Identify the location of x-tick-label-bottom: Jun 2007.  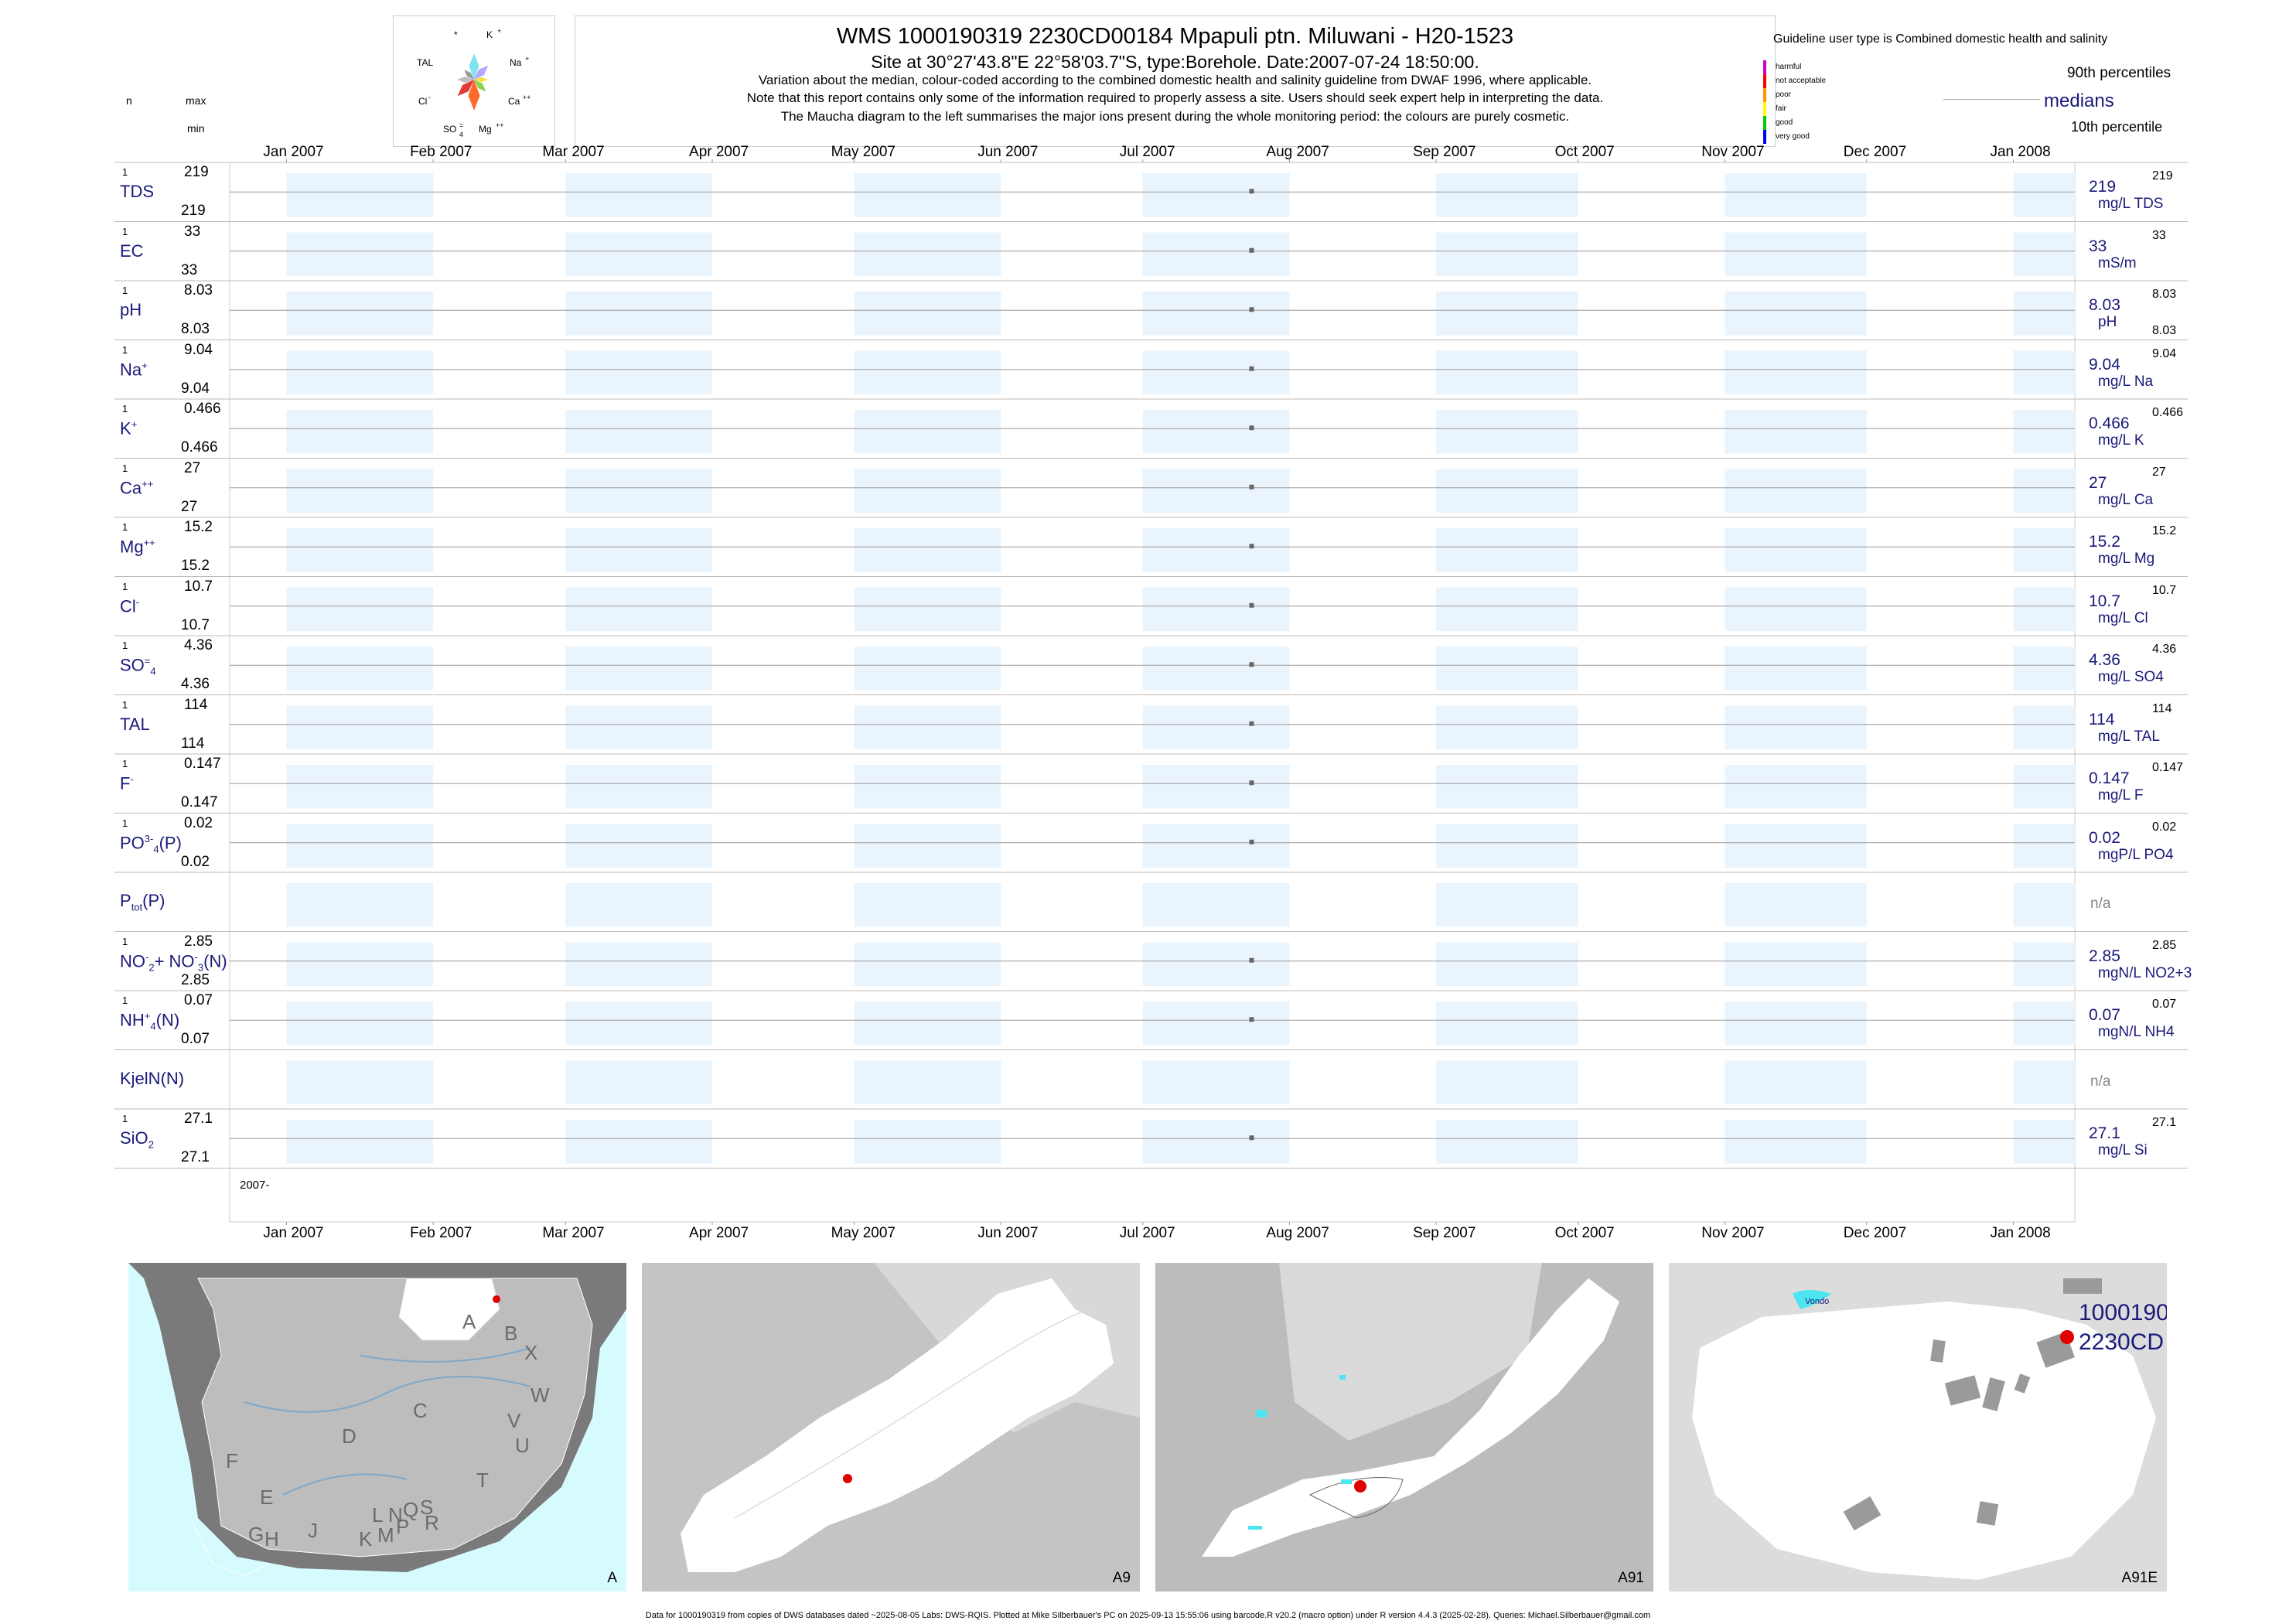
(1008, 1233).